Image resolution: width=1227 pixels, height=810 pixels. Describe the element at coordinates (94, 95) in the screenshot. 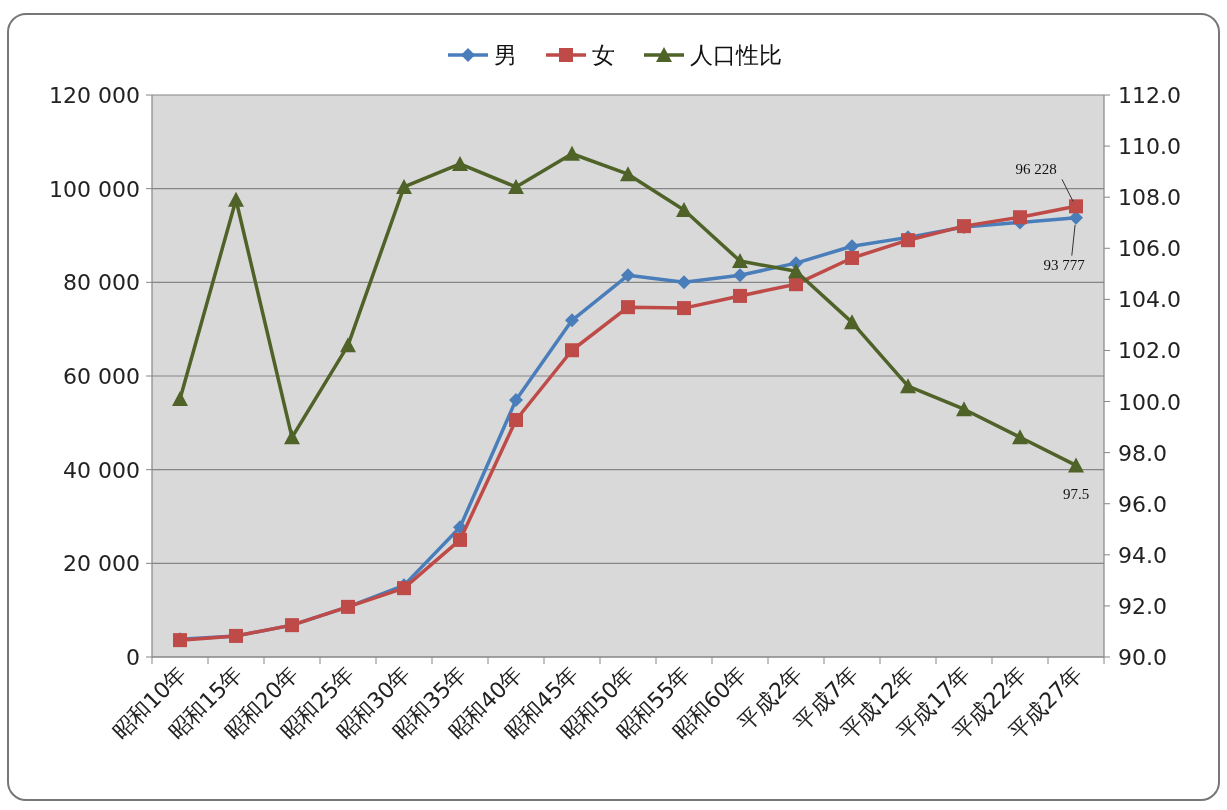

I see `y-tick-label: 120 000` at that location.